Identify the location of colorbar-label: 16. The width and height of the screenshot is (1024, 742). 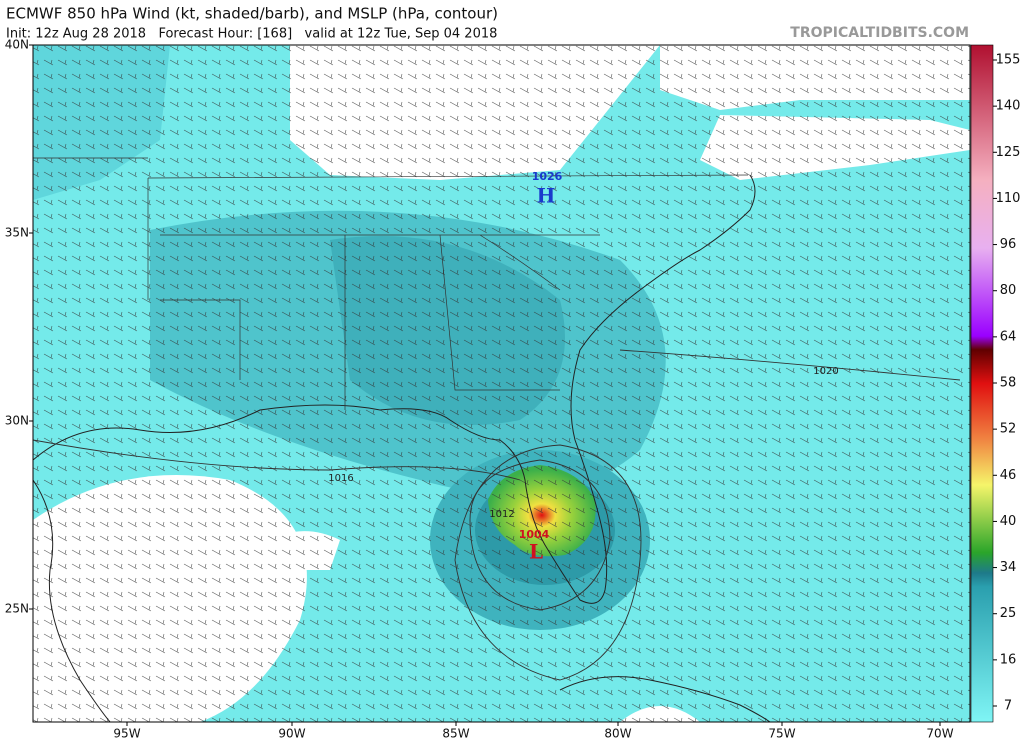
(1008, 659).